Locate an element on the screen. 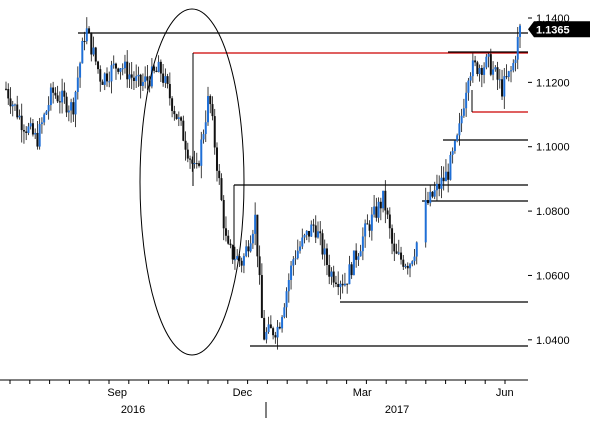 Image resolution: width=600 pixels, height=439 pixels. highlight-ellipse is located at coordinates (192, 182).